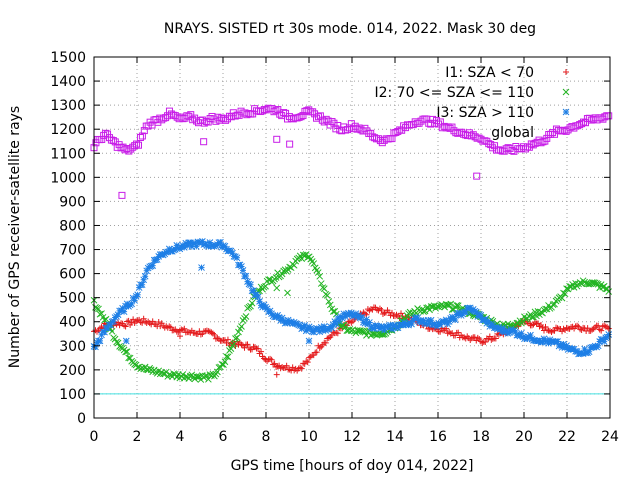  What do you see at coordinates (489, 73) in the screenshot?
I see `legend-label: I1: SZA < 70` at bounding box center [489, 73].